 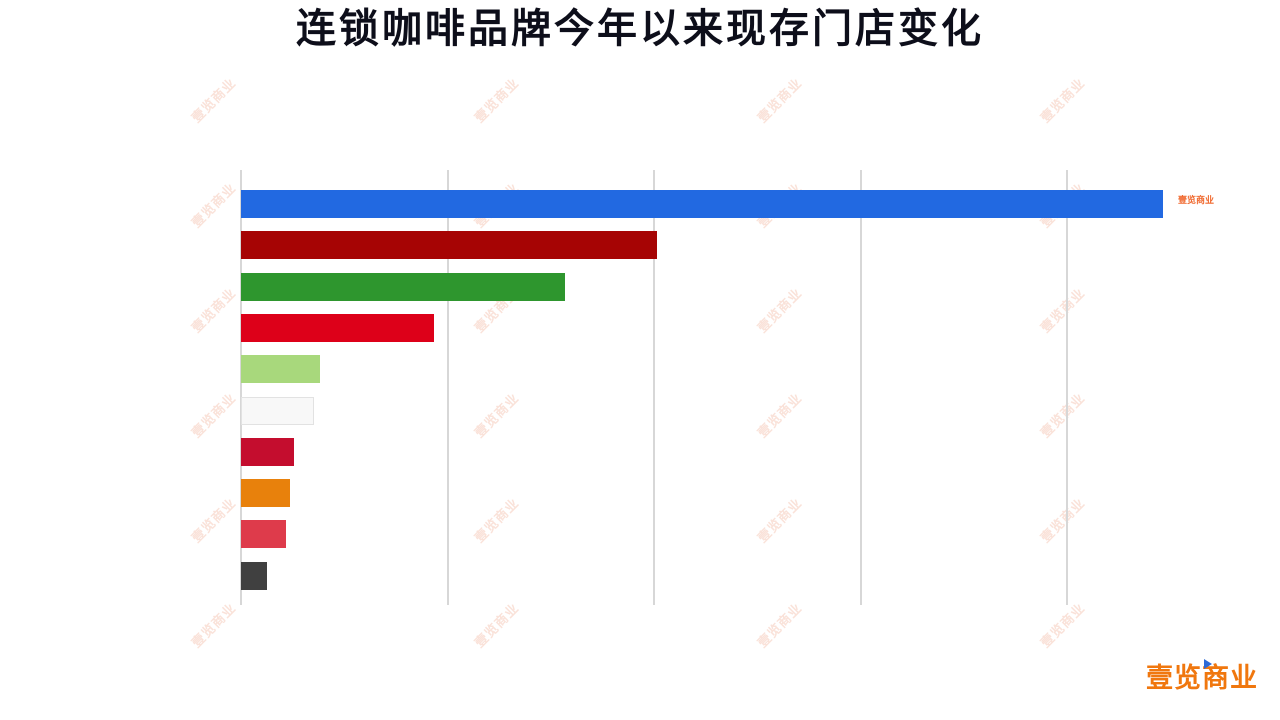 What do you see at coordinates (640, 29) in the screenshot?
I see `chart-title: 连锁咖啡品牌今年以来现存门店变化` at bounding box center [640, 29].